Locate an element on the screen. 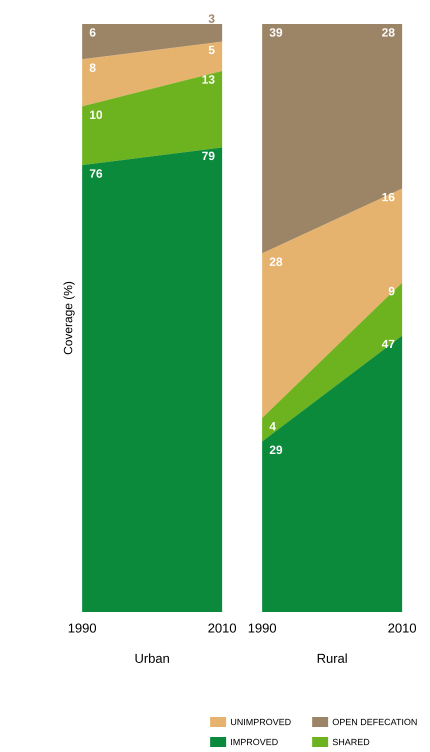 The width and height of the screenshot is (430, 752). data-label: 8 is located at coordinates (93, 67).